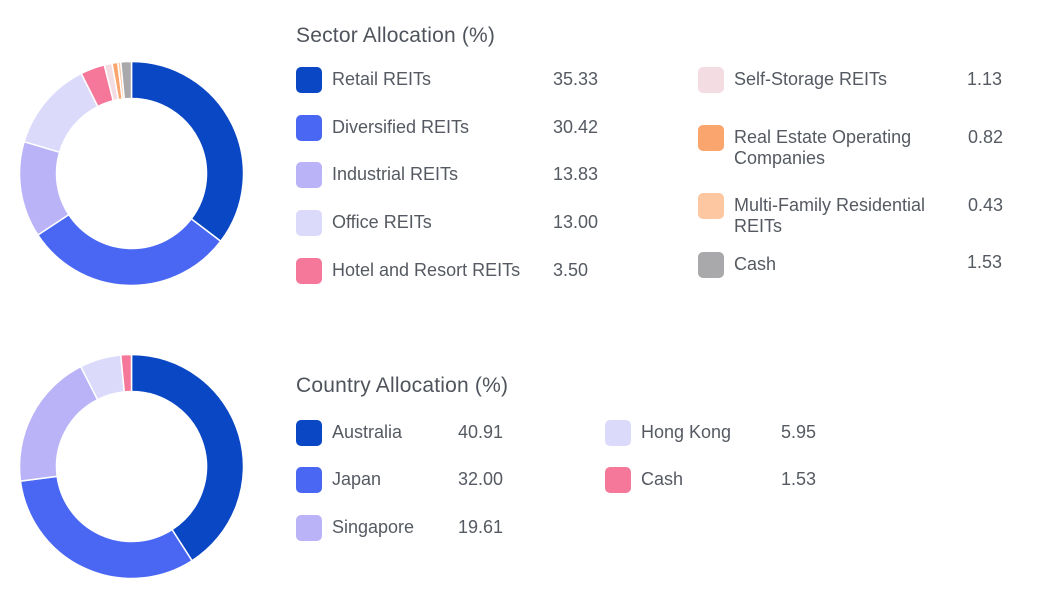 Image resolution: width=1042 pixels, height=598 pixels. I want to click on legend-label: Singapore, so click(373, 527).